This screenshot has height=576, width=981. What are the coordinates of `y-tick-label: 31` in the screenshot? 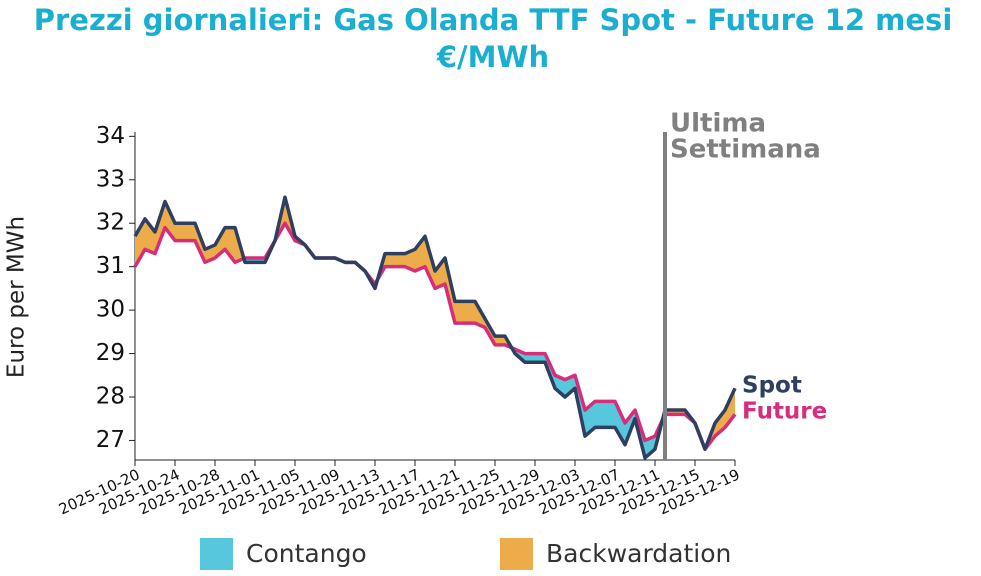 It's located at (110, 266).